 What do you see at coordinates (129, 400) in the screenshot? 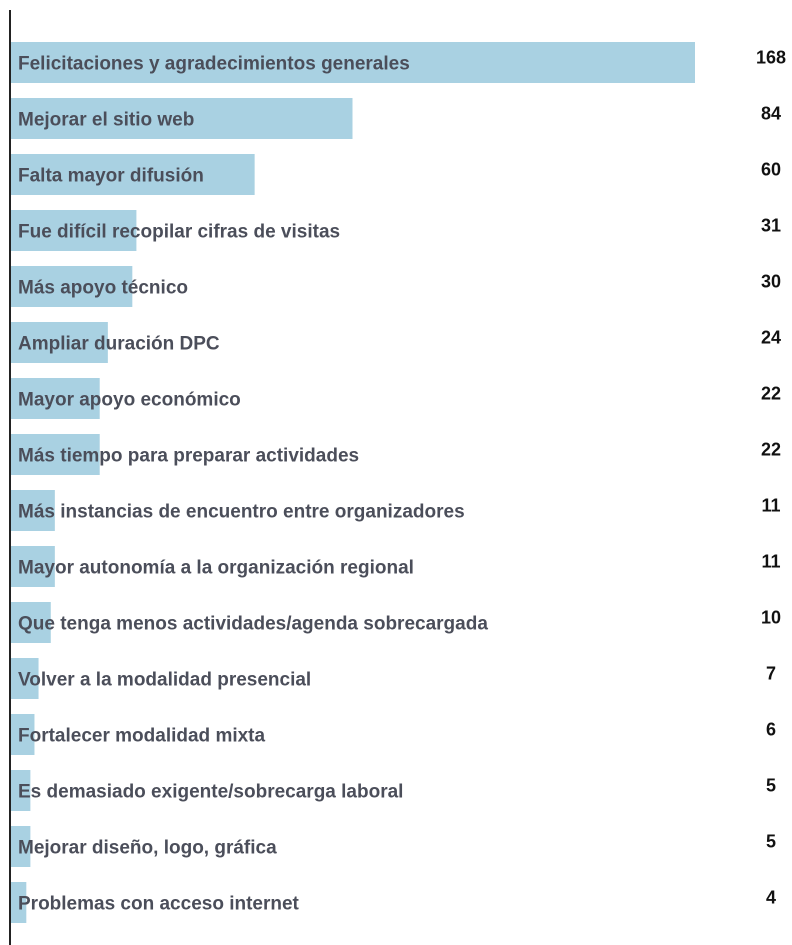
I see `category-label: Mayor apoyo económico` at bounding box center [129, 400].